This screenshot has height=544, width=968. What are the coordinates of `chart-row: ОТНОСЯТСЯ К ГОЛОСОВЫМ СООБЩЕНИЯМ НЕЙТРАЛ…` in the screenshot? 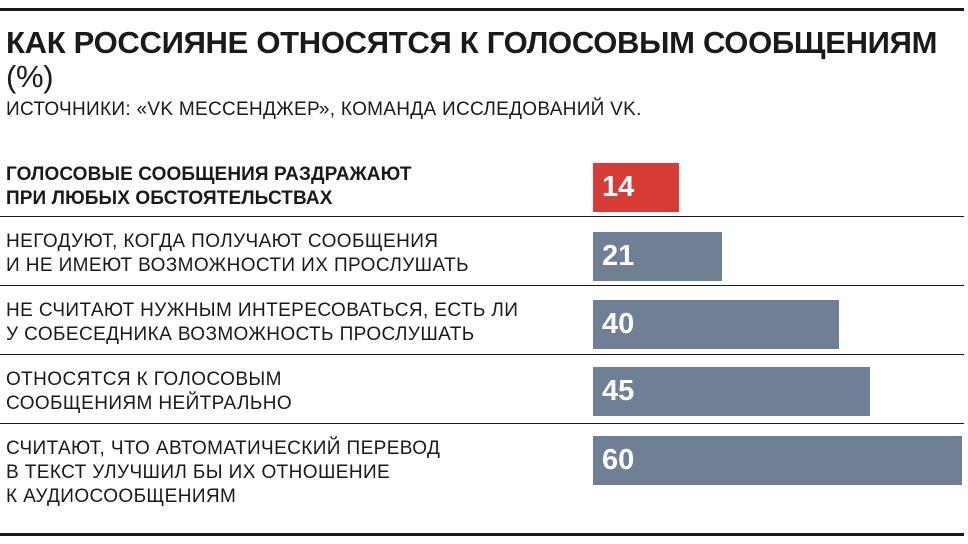 It's located at (482, 389).